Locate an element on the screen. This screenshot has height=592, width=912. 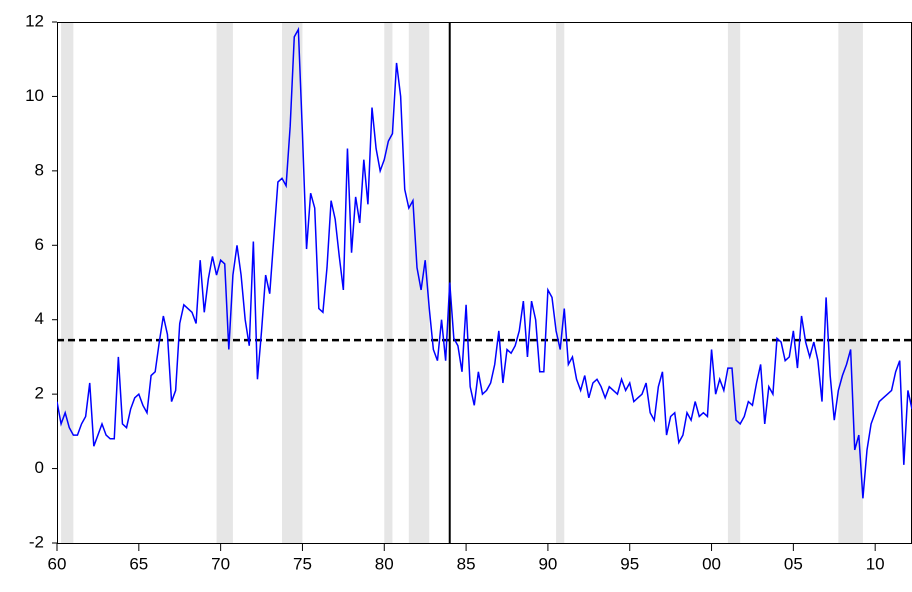
x-tick-label: 00 is located at coordinates (711, 563).